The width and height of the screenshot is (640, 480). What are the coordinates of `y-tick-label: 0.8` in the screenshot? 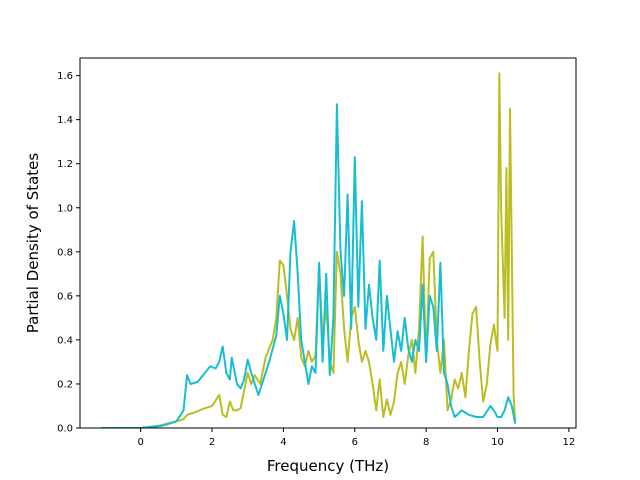 It's located at (65, 252).